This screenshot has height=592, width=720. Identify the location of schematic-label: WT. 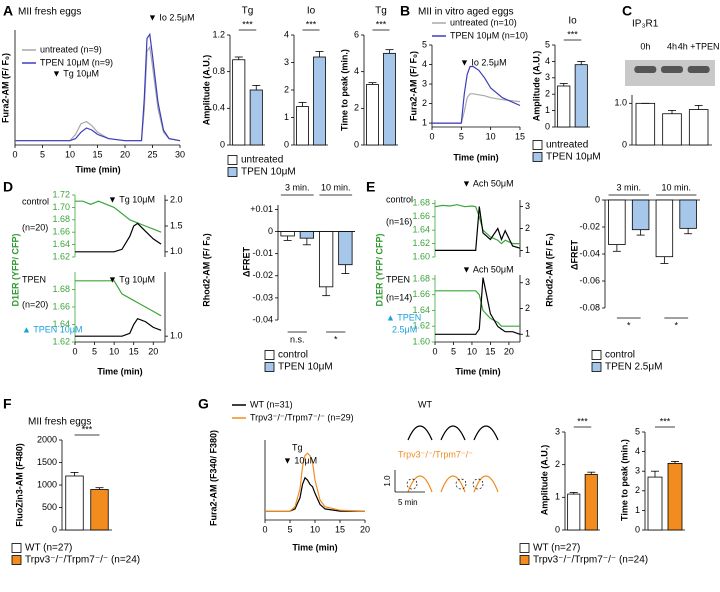
(425, 404).